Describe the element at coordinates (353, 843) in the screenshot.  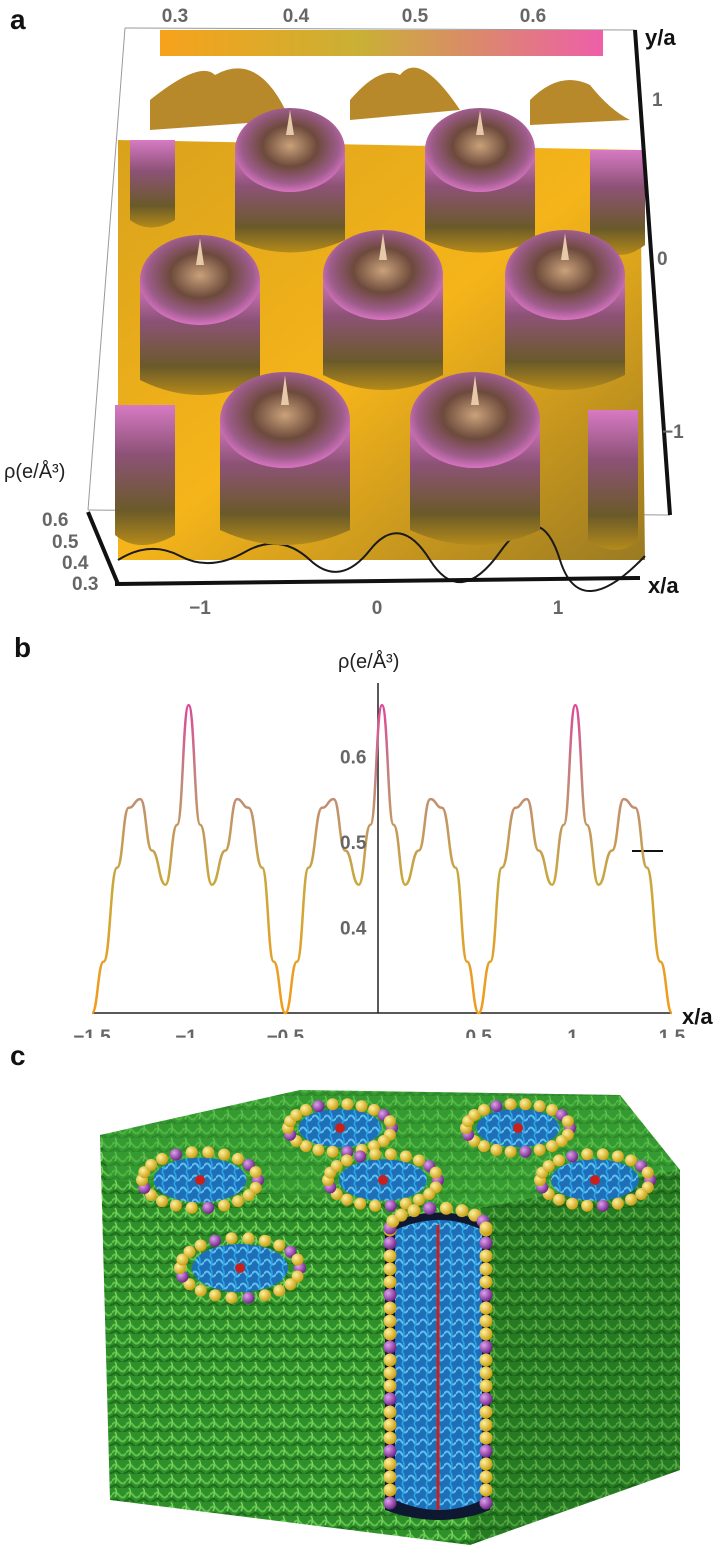
I see `y-tick-label: 0.5` at that location.